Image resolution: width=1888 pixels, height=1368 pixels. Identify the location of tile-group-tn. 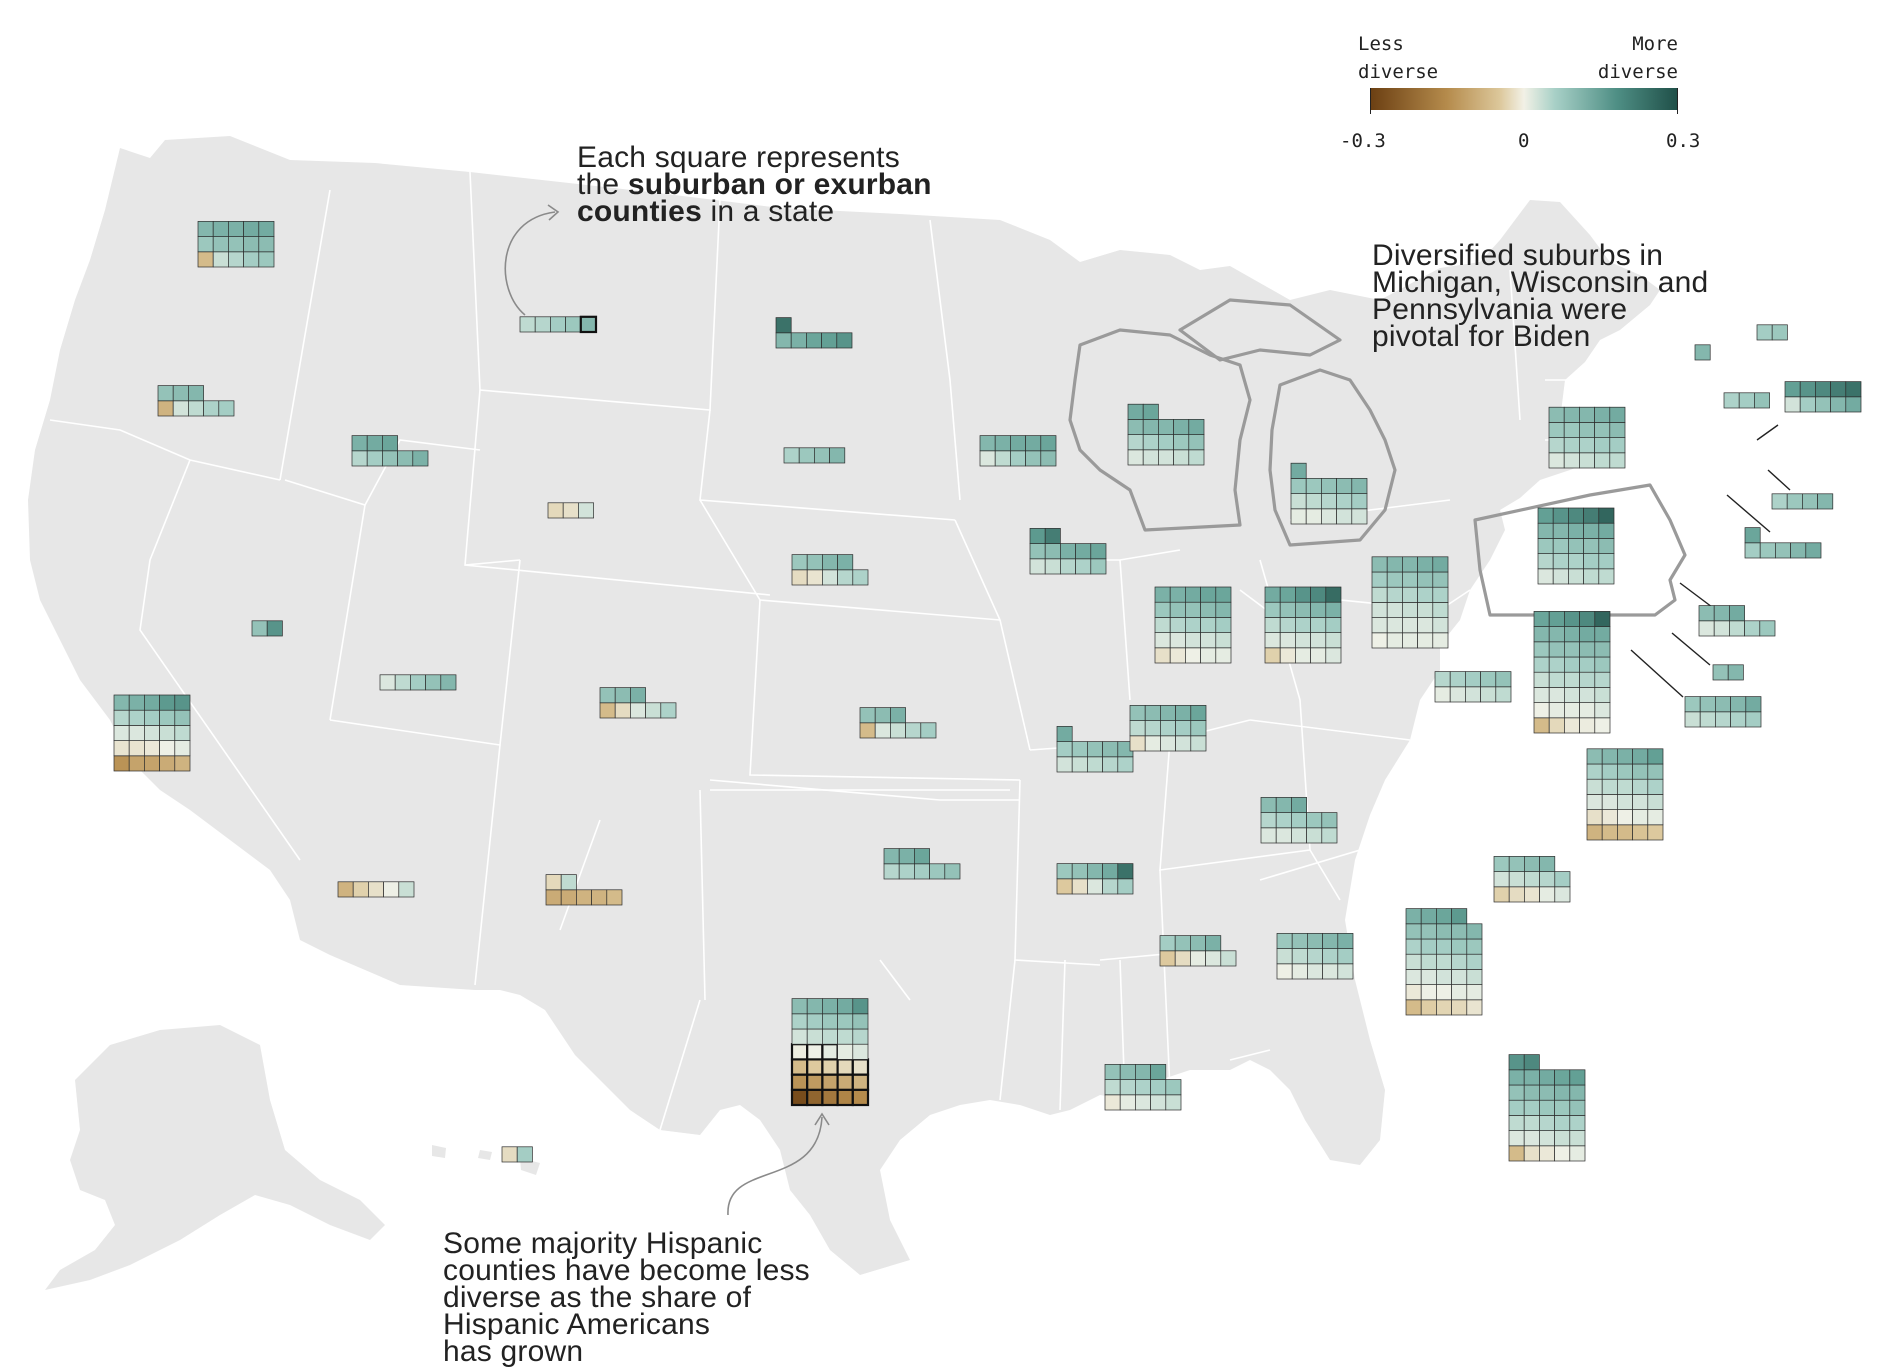
(1168, 728).